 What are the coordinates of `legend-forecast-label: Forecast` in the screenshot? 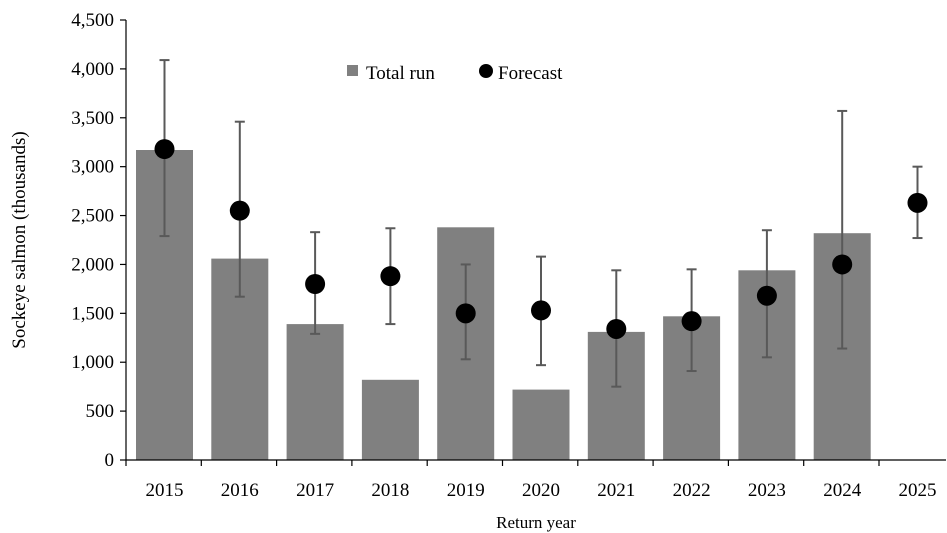 It's located at (530, 73).